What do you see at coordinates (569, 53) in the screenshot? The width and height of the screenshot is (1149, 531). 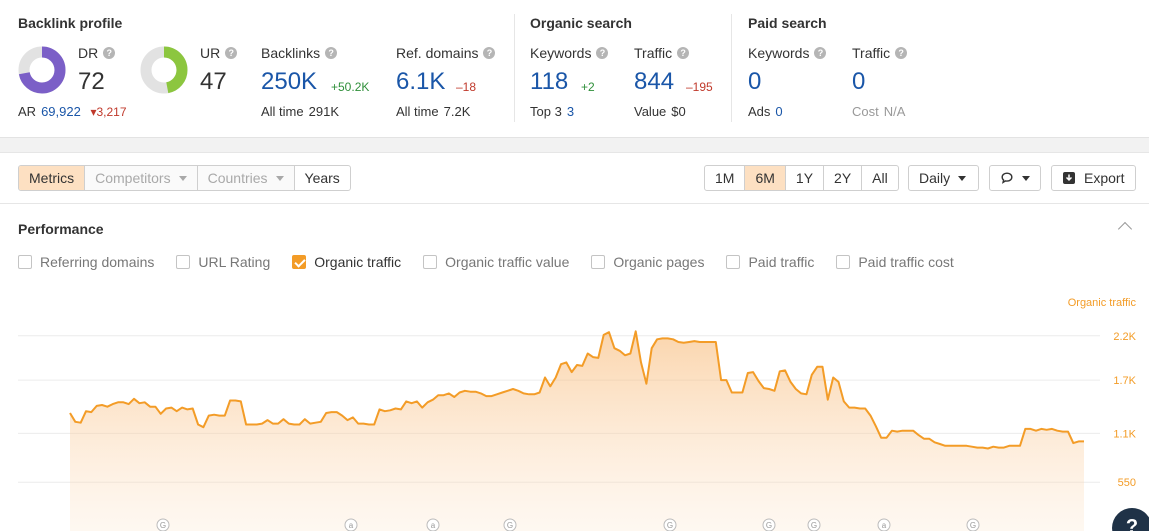 I see `organic-keywords-label: Keywords?` at bounding box center [569, 53].